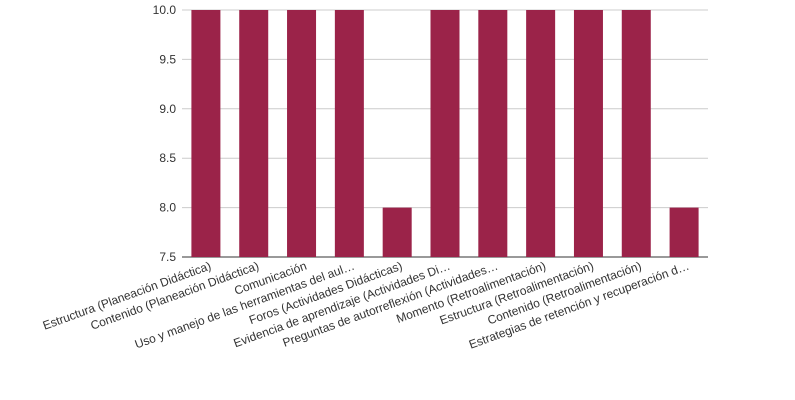 This screenshot has width=795, height=400. Describe the element at coordinates (167, 208) in the screenshot. I see `y-tick-label: 8.0` at that location.